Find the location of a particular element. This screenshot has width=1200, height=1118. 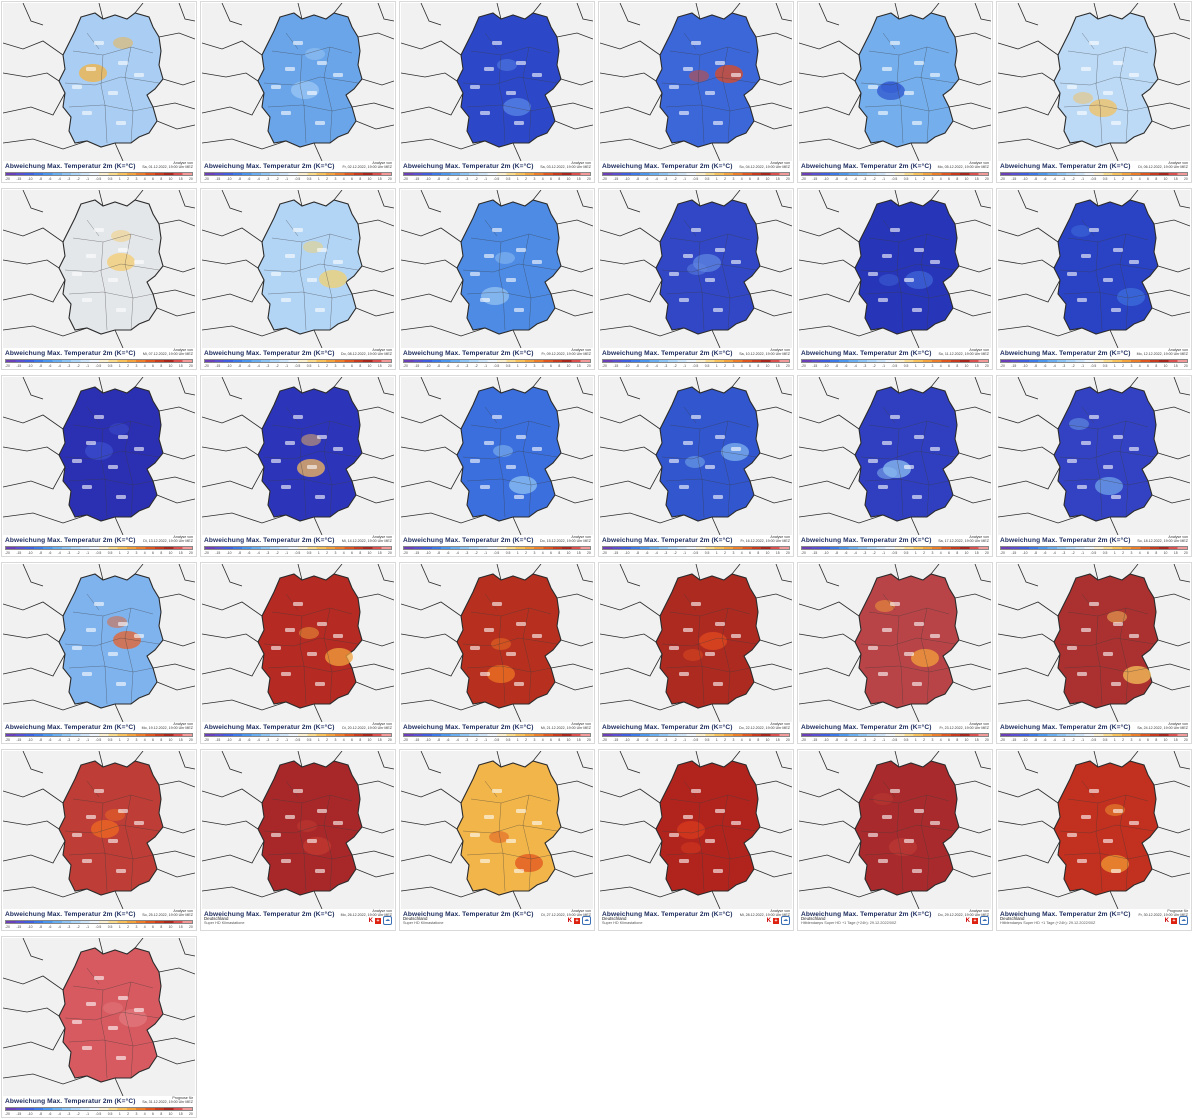

colorbar-tick: -10 is located at coordinates (428, 366).